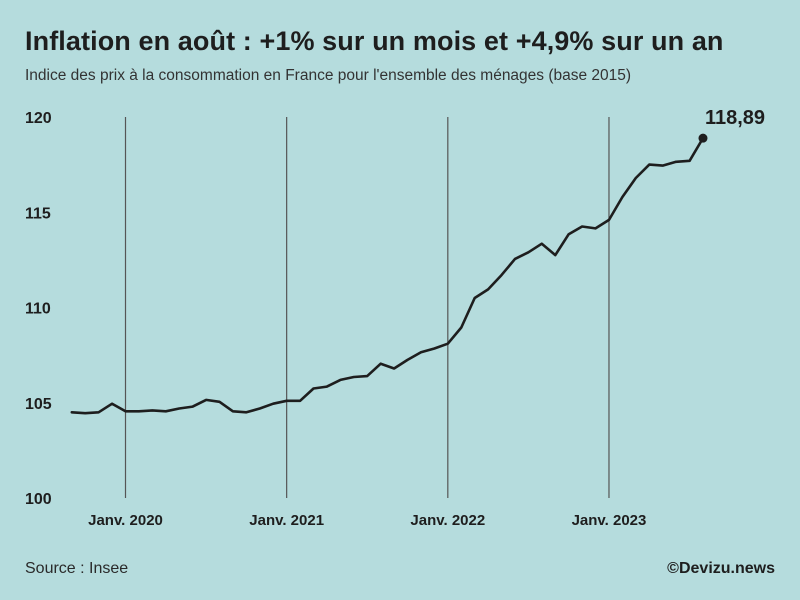  I want to click on x-tick-label: Janv. 2021, so click(286, 520).